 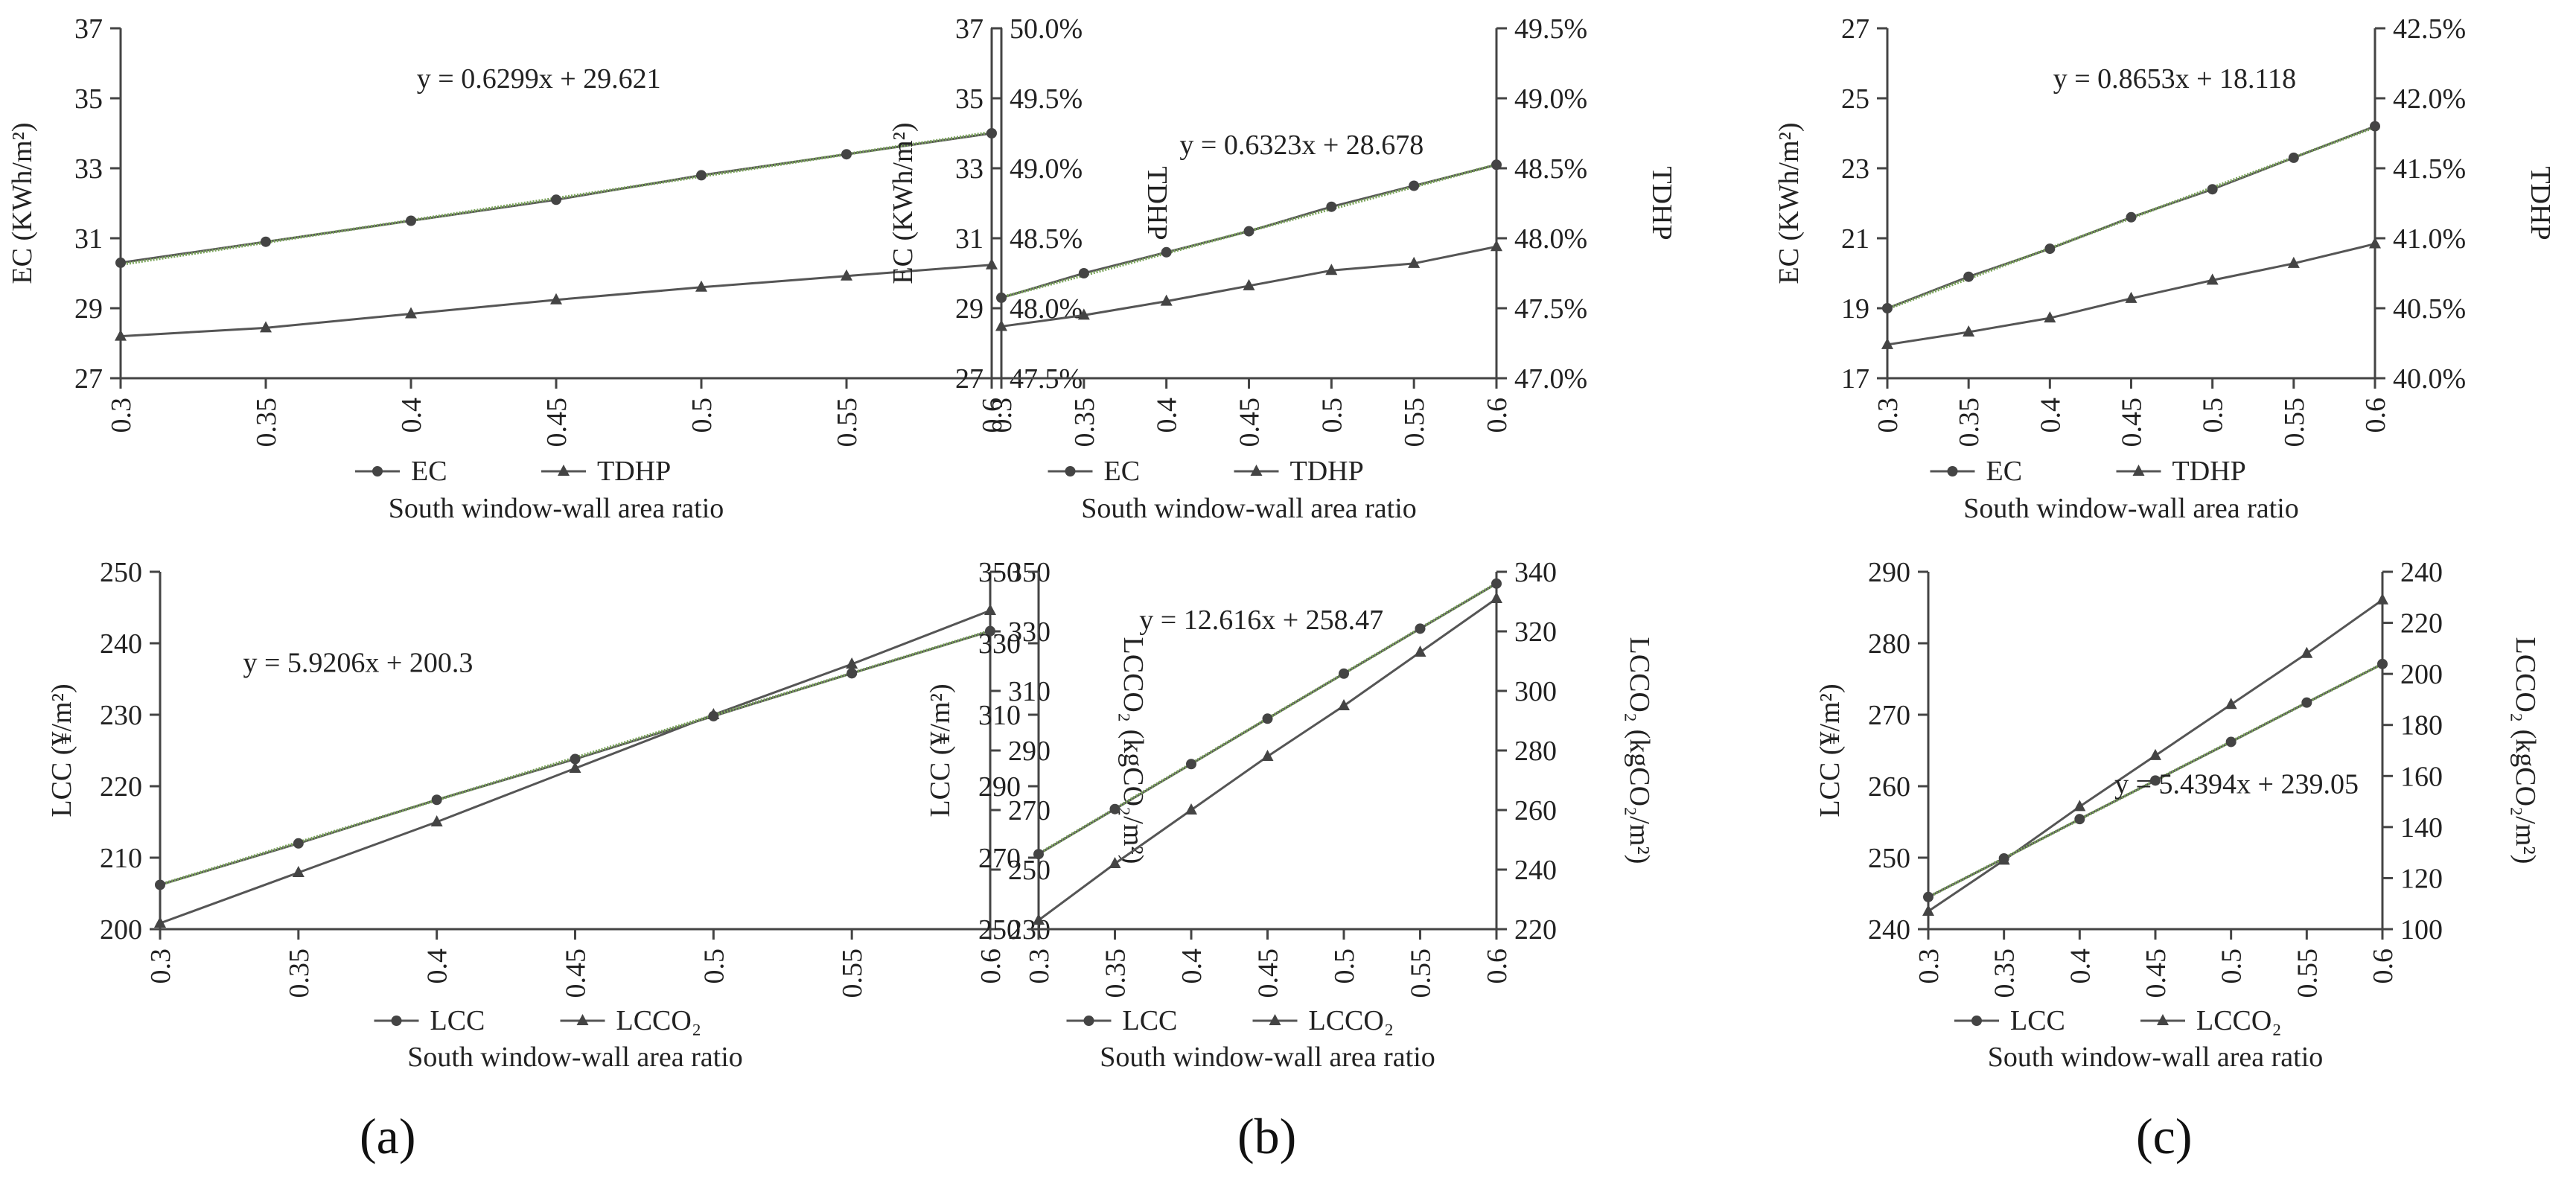 I want to click on left-tick-label: 37, so click(x=88, y=29).